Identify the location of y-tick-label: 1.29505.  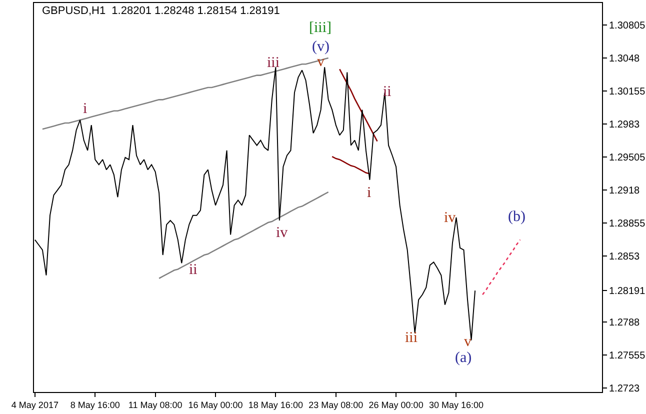
(627, 158).